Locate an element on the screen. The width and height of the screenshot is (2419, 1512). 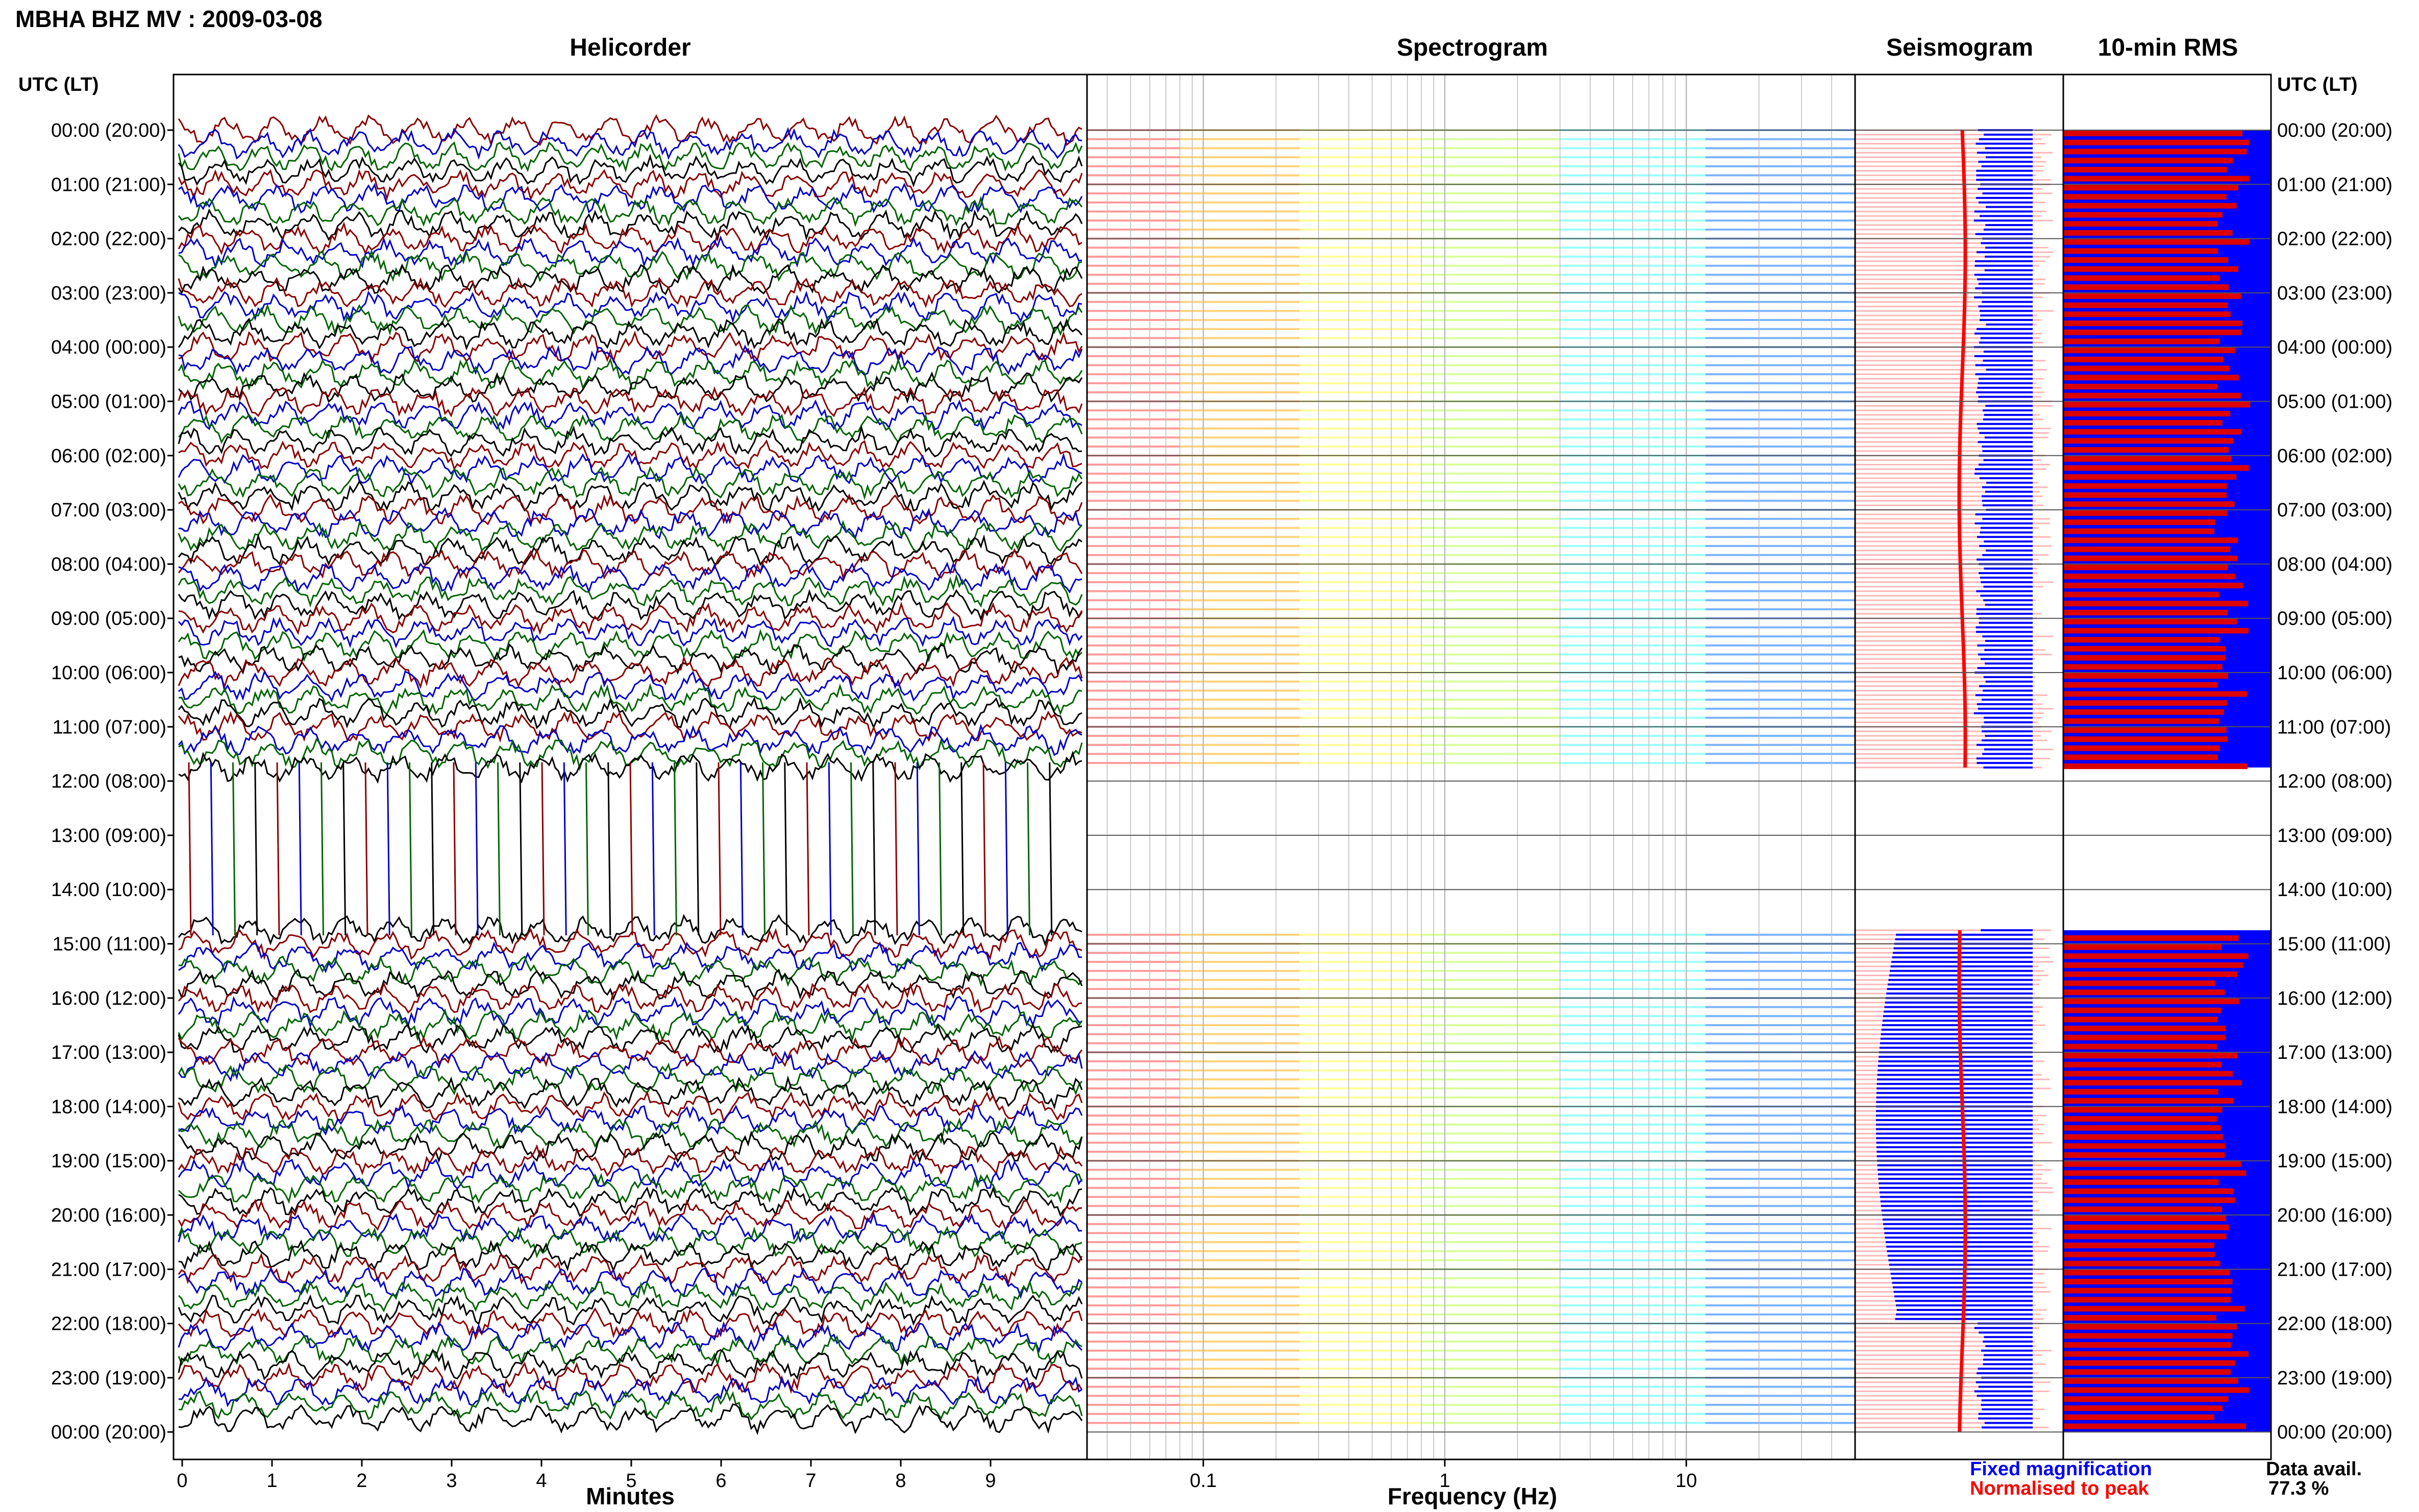
time-label-right: 13:00 (09:00) is located at coordinates (2334, 836).